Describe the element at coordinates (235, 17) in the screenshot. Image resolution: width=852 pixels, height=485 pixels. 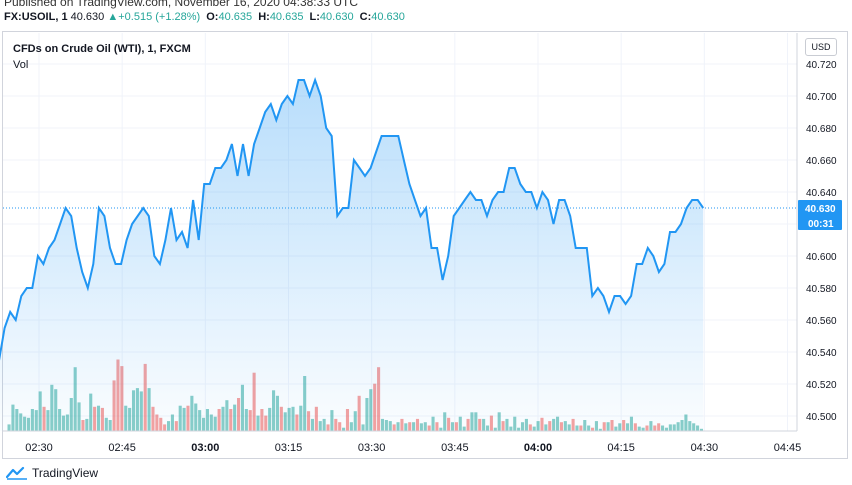
I see `open-value: 40.635` at that location.